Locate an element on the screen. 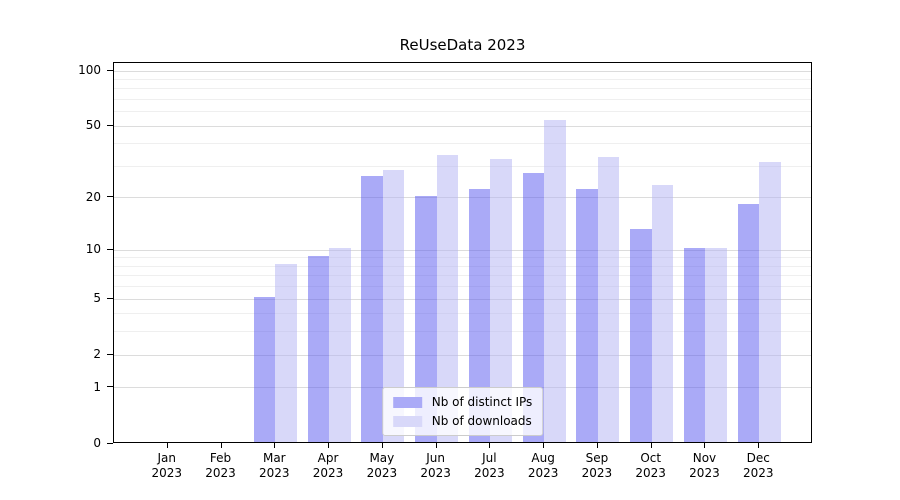  y-tick-label-0: 0 is located at coordinates (97, 443).